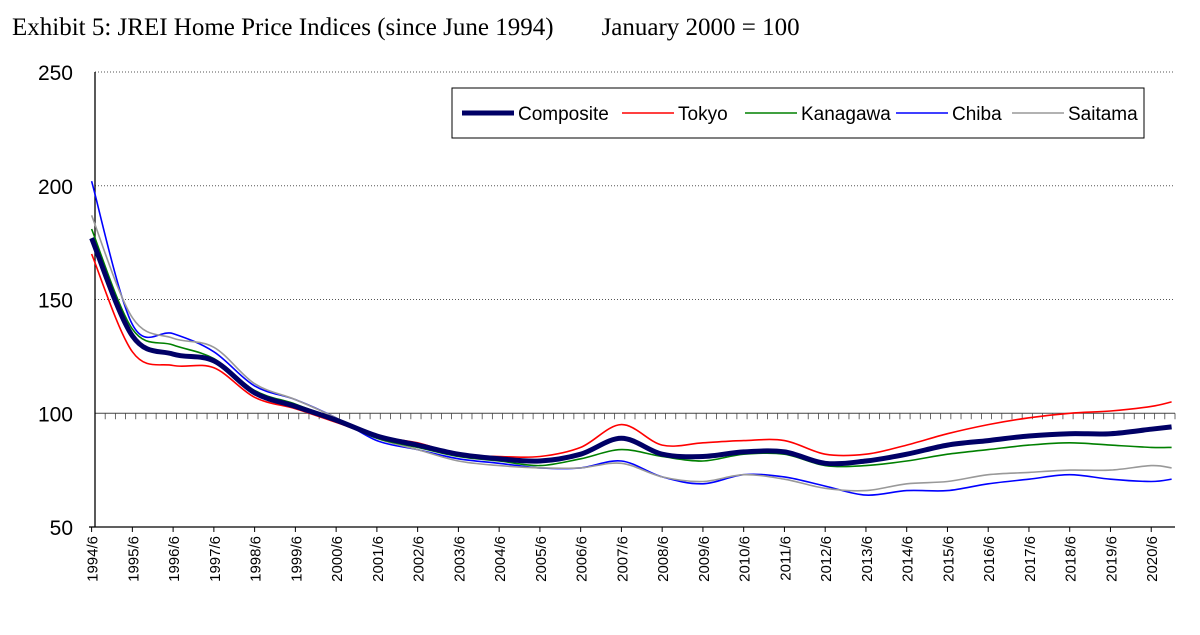  What do you see at coordinates (55, 414) in the screenshot?
I see `y-tick-label: 100` at bounding box center [55, 414].